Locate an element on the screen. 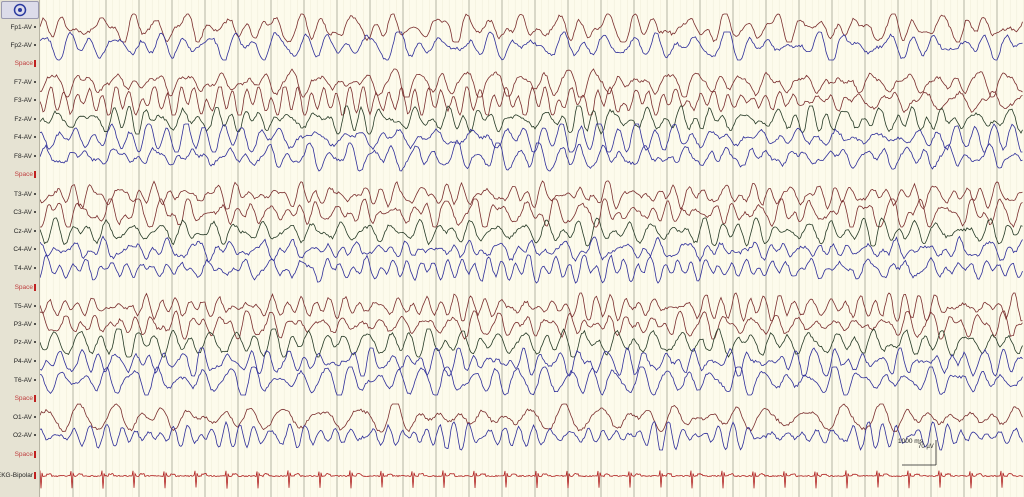 The width and height of the screenshot is (1024, 497). channel-label-text: F4-AV is located at coordinates (23, 137).